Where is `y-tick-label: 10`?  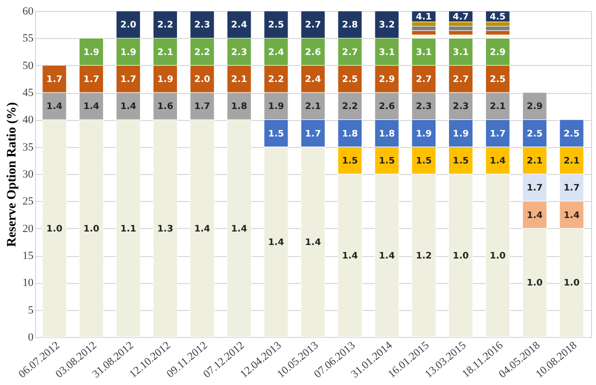
y-tick-label: 10 is located at coordinates (28, 283).